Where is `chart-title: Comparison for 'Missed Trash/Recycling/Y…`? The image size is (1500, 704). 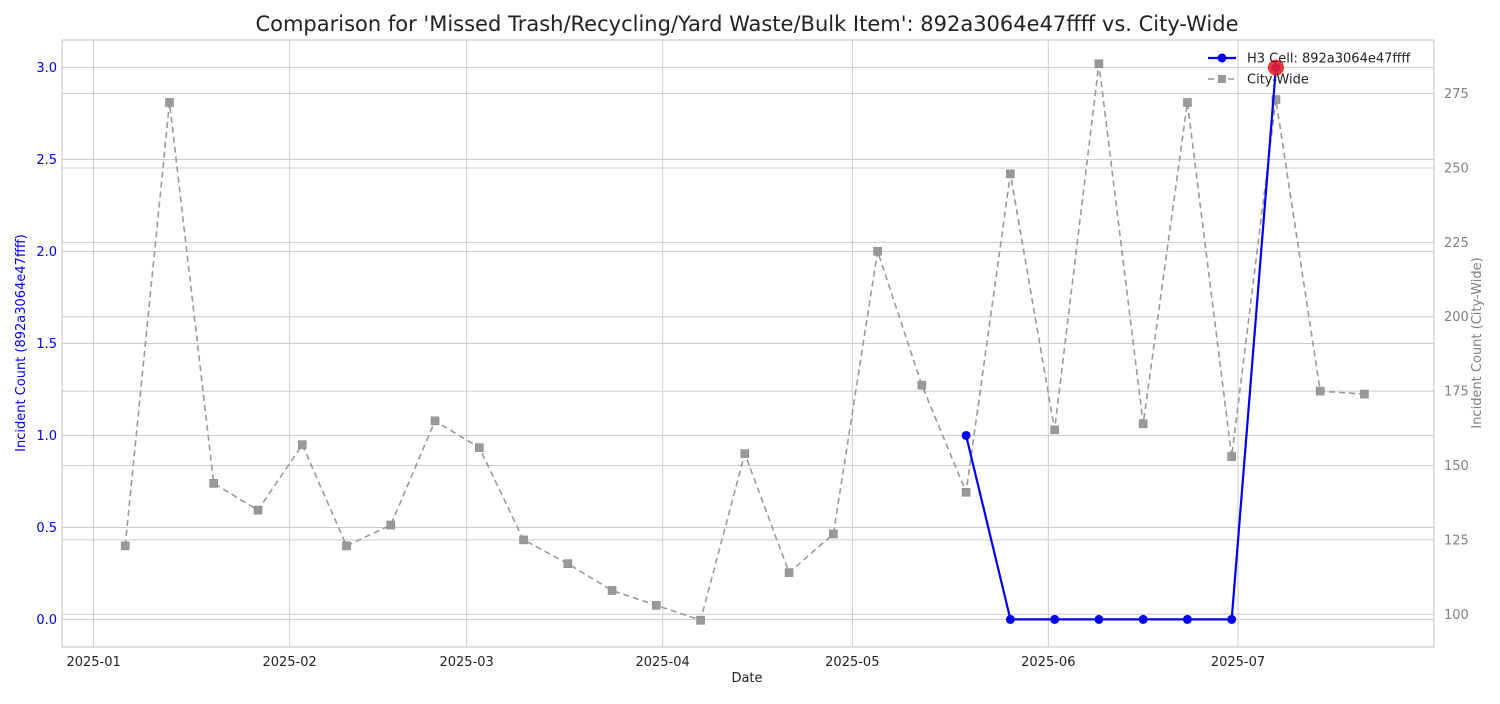 chart-title: Comparison for 'Missed Trash/Recycling/Y… is located at coordinates (746, 24).